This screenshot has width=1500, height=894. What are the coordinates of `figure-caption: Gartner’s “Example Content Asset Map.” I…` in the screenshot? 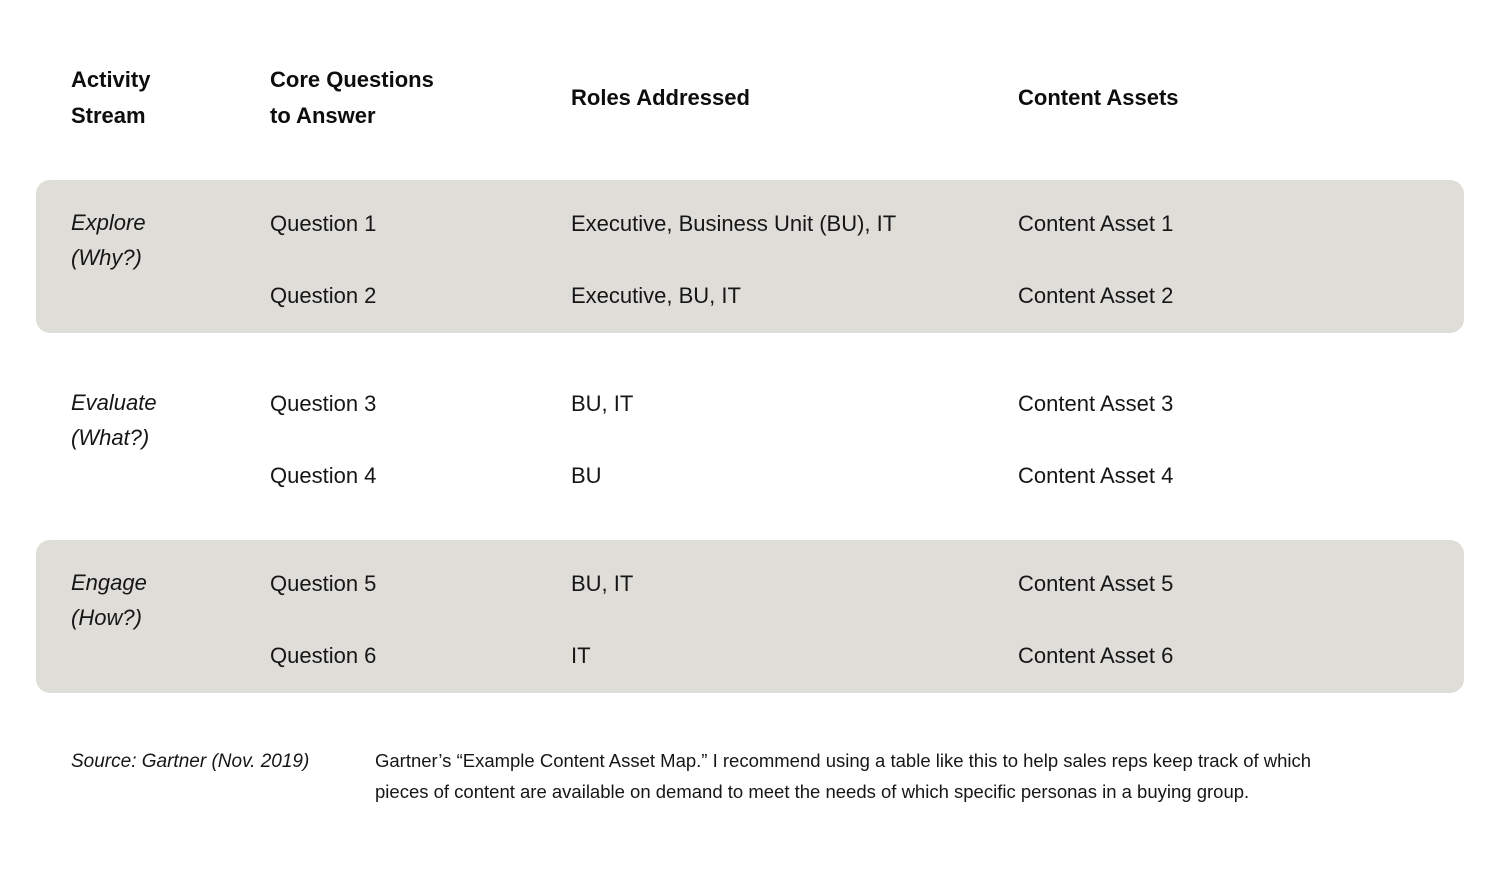 It's located at (843, 776).